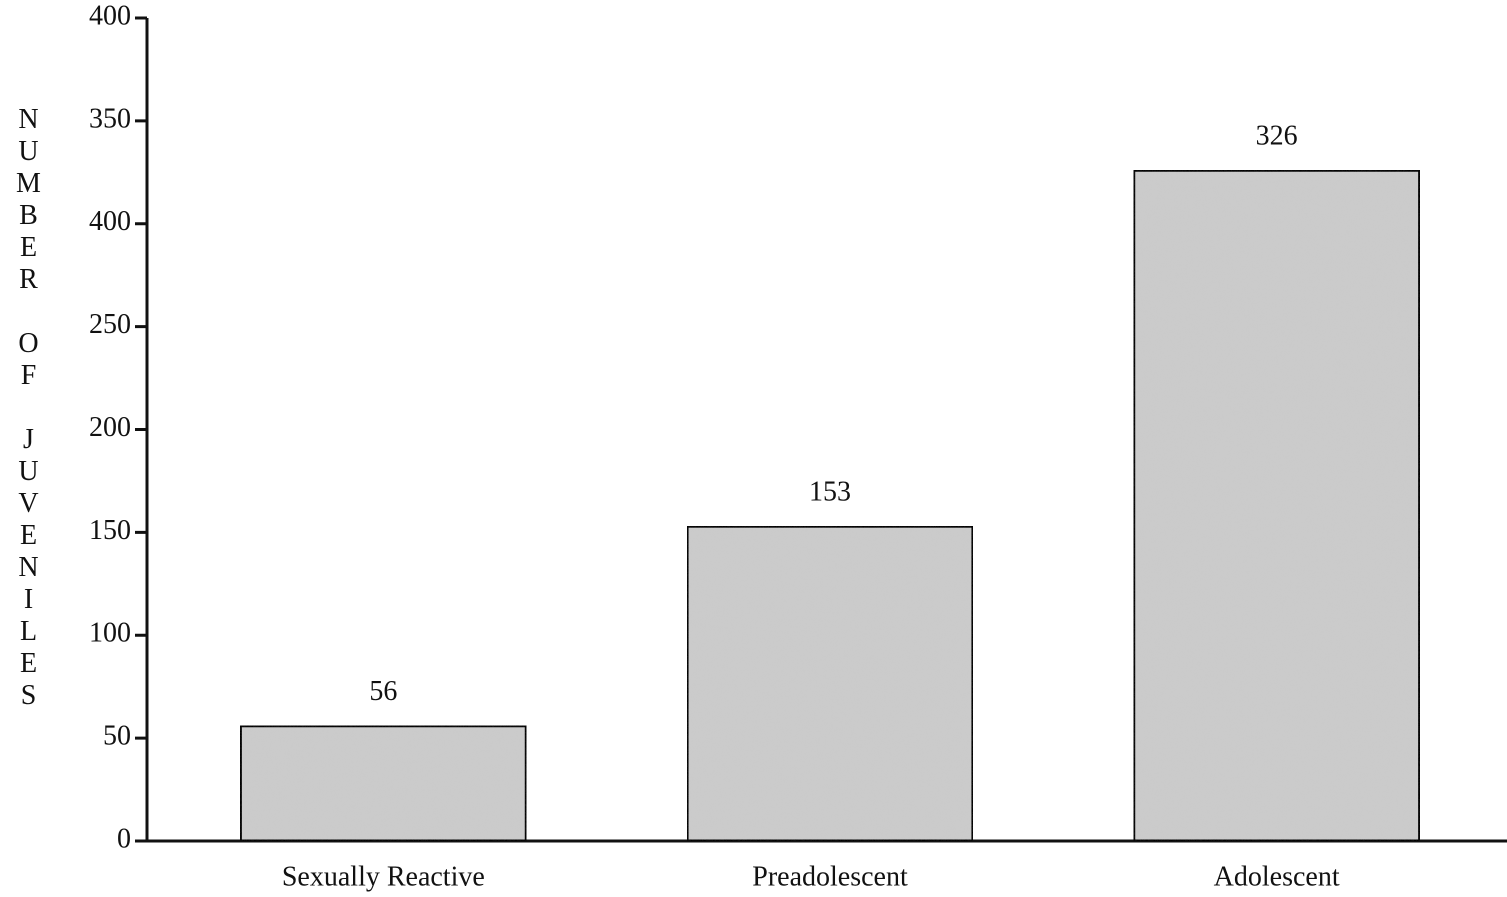 The height and width of the screenshot is (897, 1507). What do you see at coordinates (110, 118) in the screenshot?
I see `y-tick-label: 350` at bounding box center [110, 118].